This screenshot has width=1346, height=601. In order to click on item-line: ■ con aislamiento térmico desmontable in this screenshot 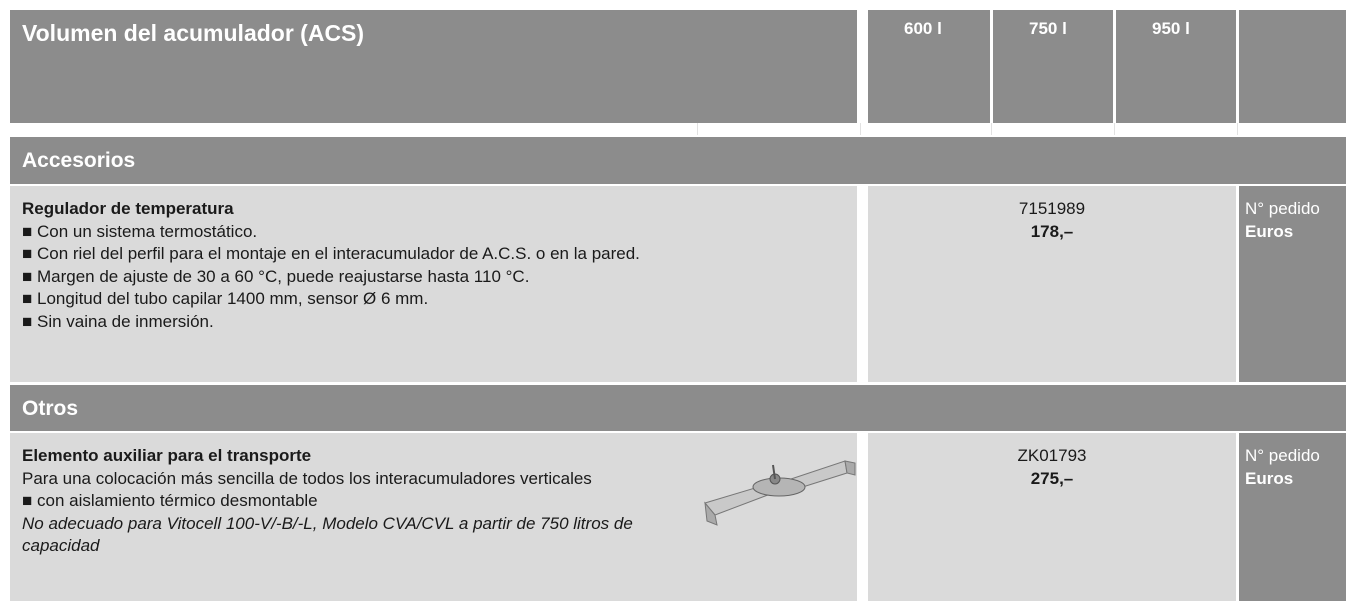, I will do `click(170, 501)`.